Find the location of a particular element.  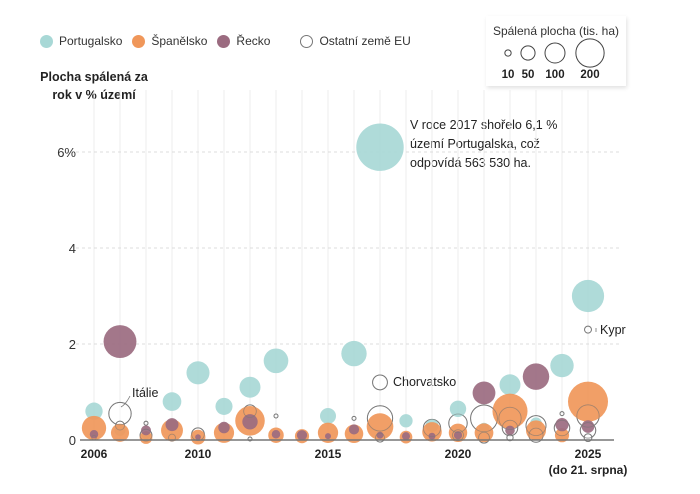

legend-item-portugal: Portugalsko is located at coordinates (81, 41).